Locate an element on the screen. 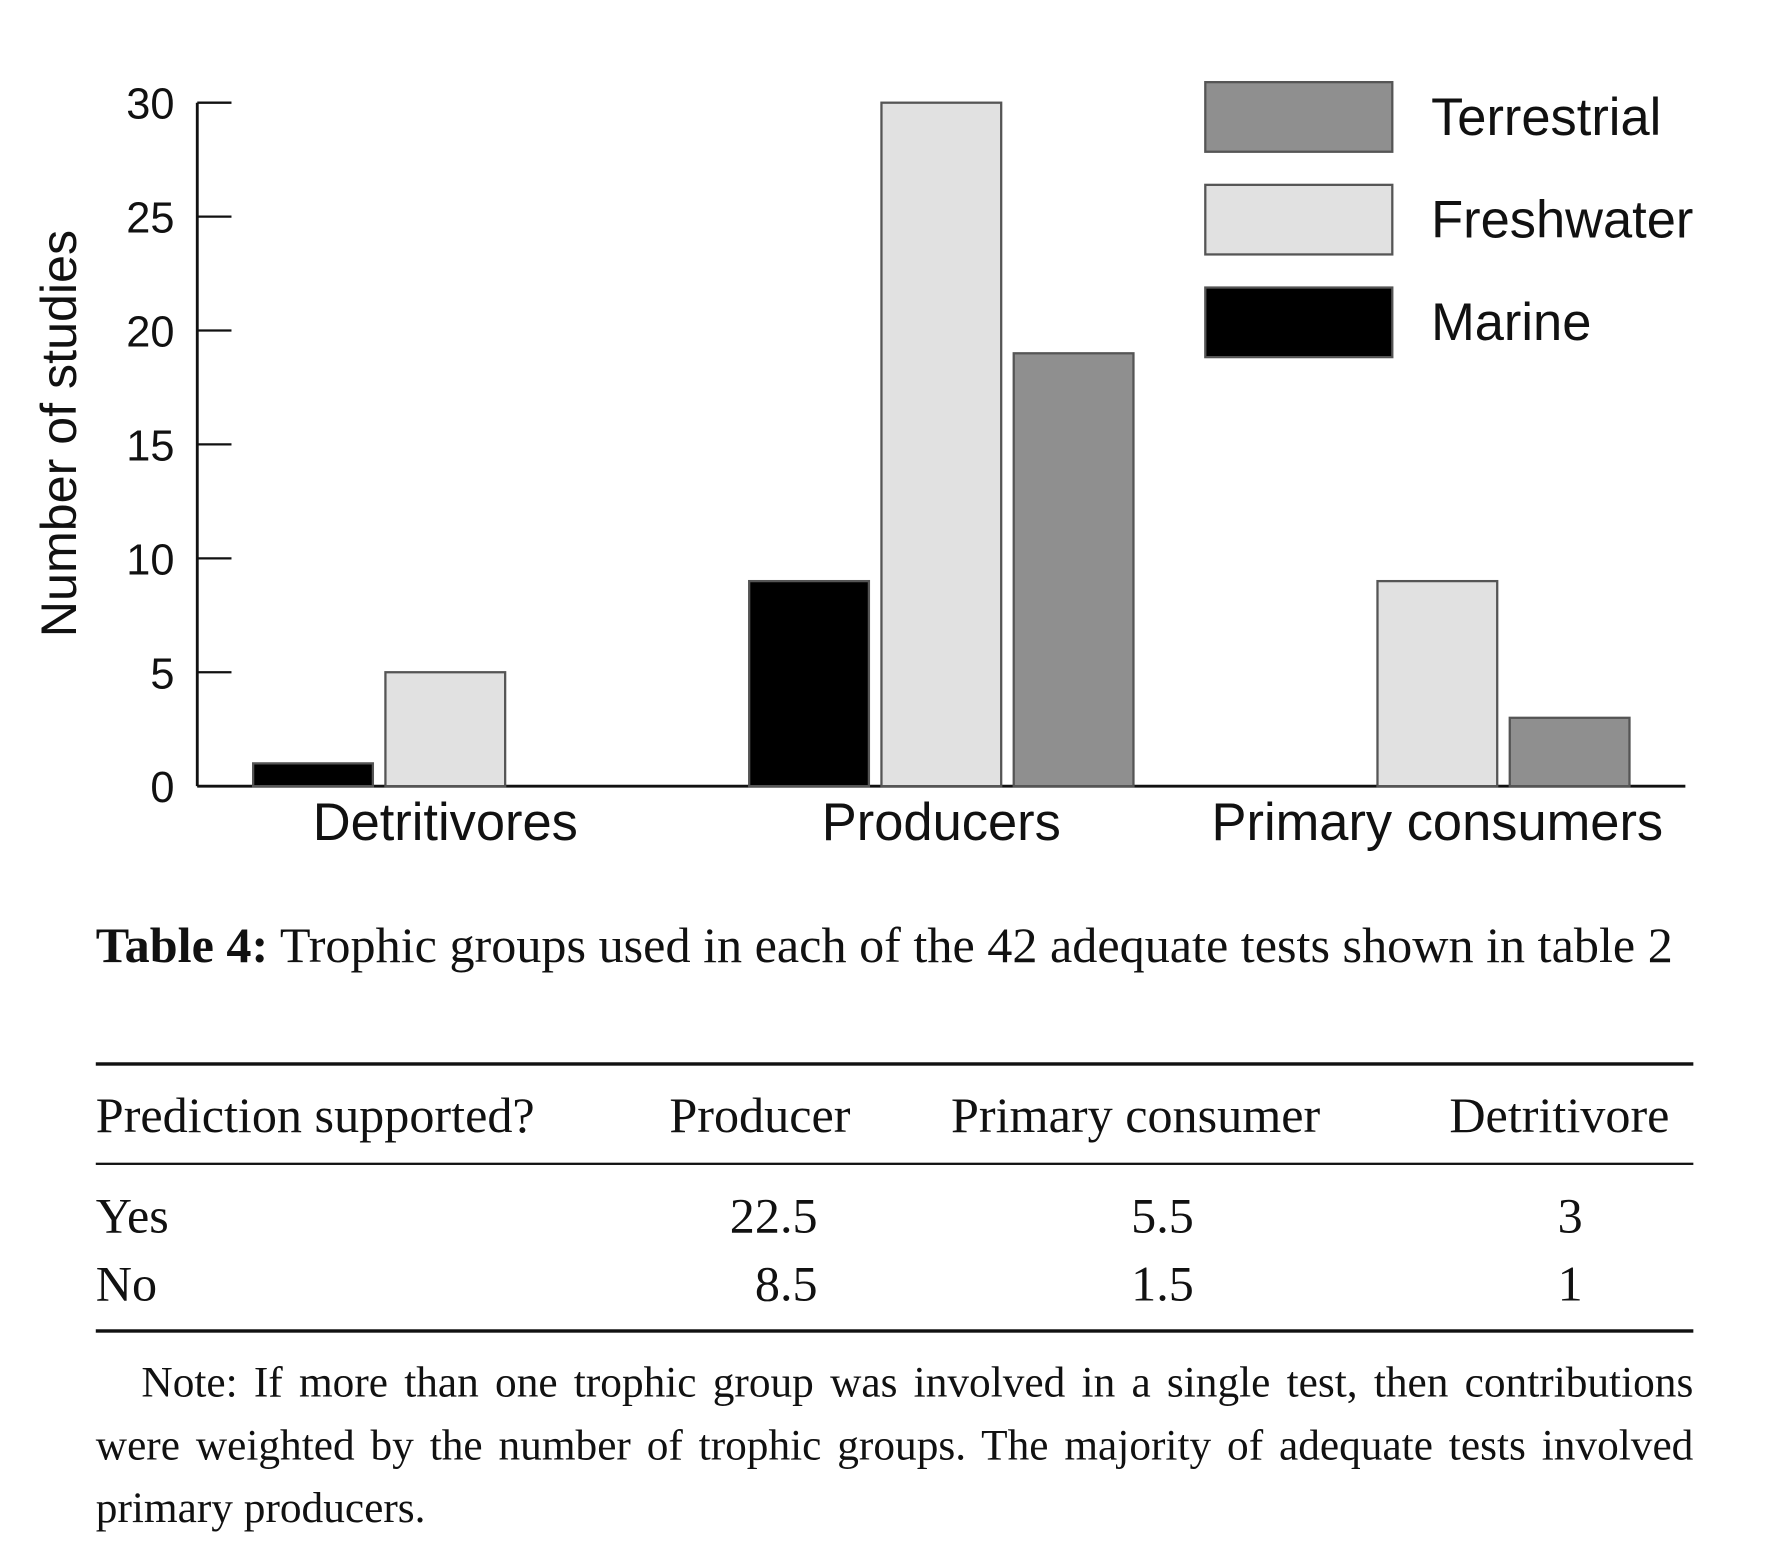  x-tick-label: Detritivores is located at coordinates (445, 823).